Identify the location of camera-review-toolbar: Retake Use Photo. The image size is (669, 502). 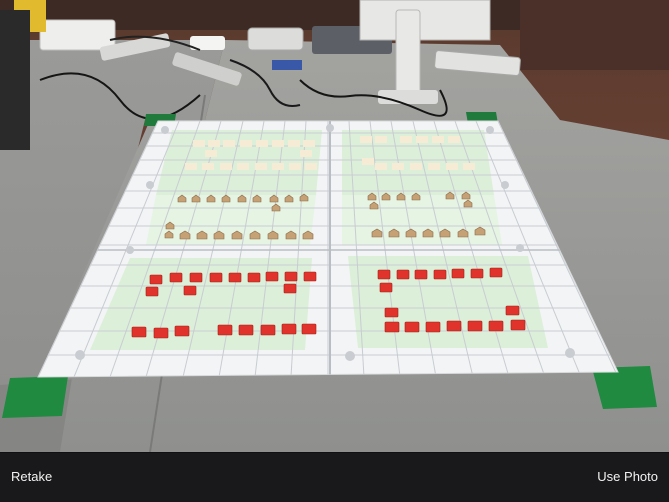
(334, 477).